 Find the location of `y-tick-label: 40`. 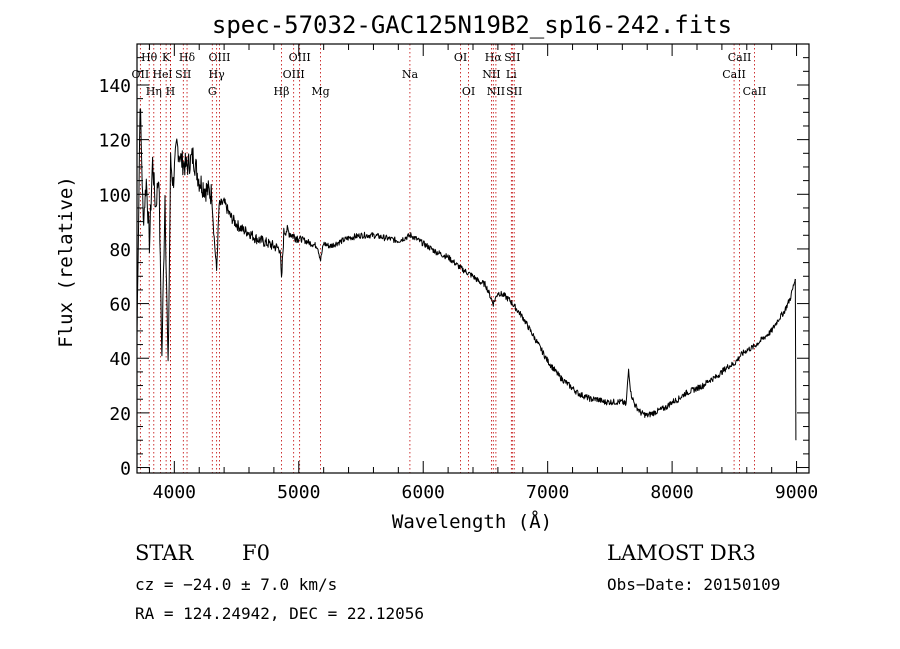

y-tick-label: 40 is located at coordinates (120, 359).